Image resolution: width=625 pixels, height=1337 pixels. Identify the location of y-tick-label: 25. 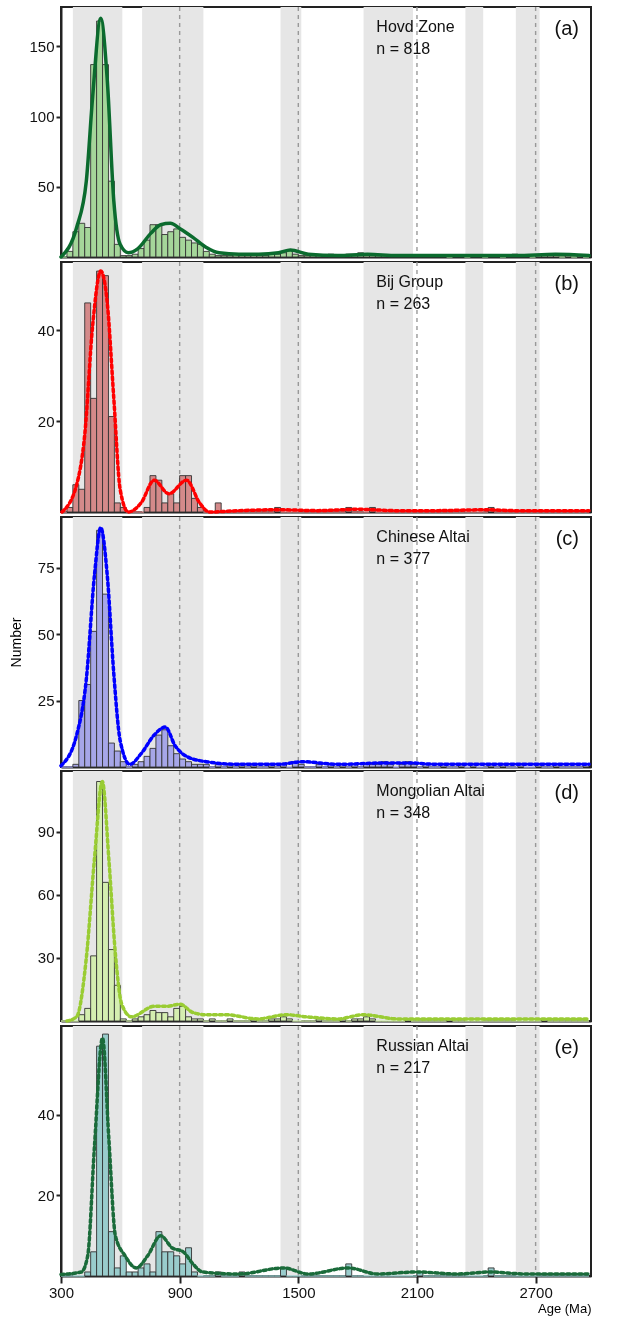
(46, 701).